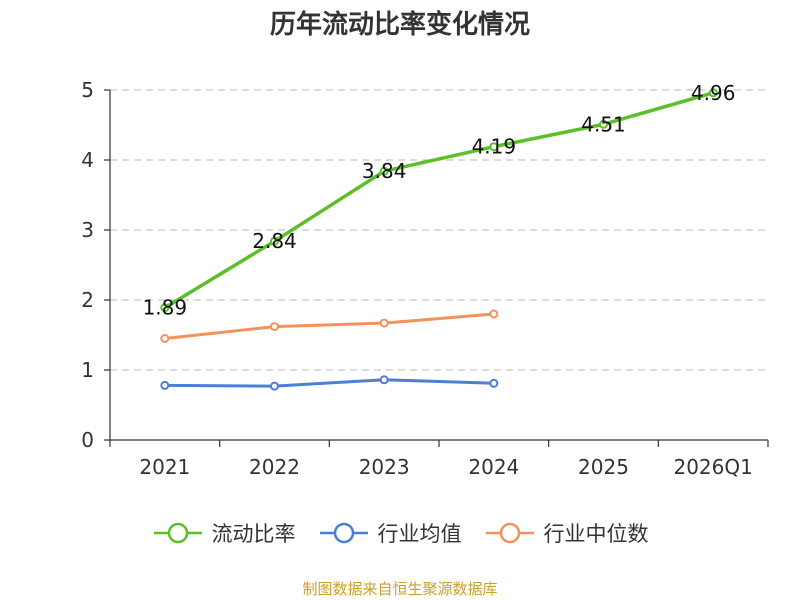 Image resolution: width=800 pixels, height=600 pixels. What do you see at coordinates (274, 467) in the screenshot?
I see `x-tick-label: 2022` at bounding box center [274, 467].